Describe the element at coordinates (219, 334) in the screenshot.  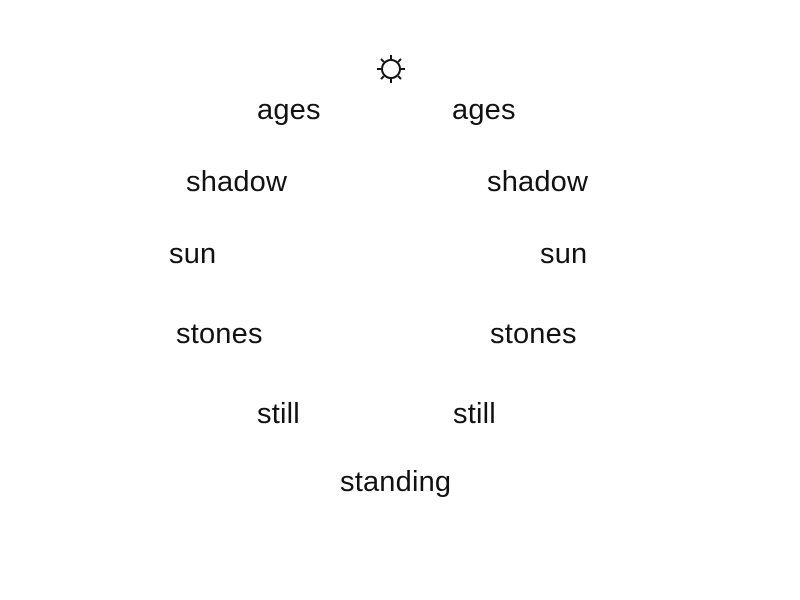
I see `left-word-stones: stones` at that location.